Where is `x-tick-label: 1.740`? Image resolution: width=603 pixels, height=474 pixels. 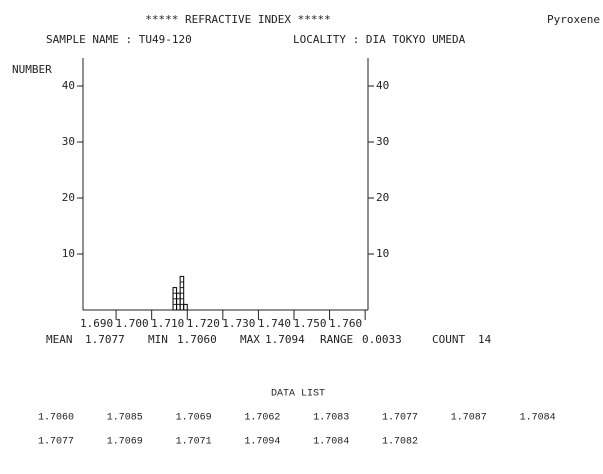
x-tick-label: 1.740 is located at coordinates (274, 323).